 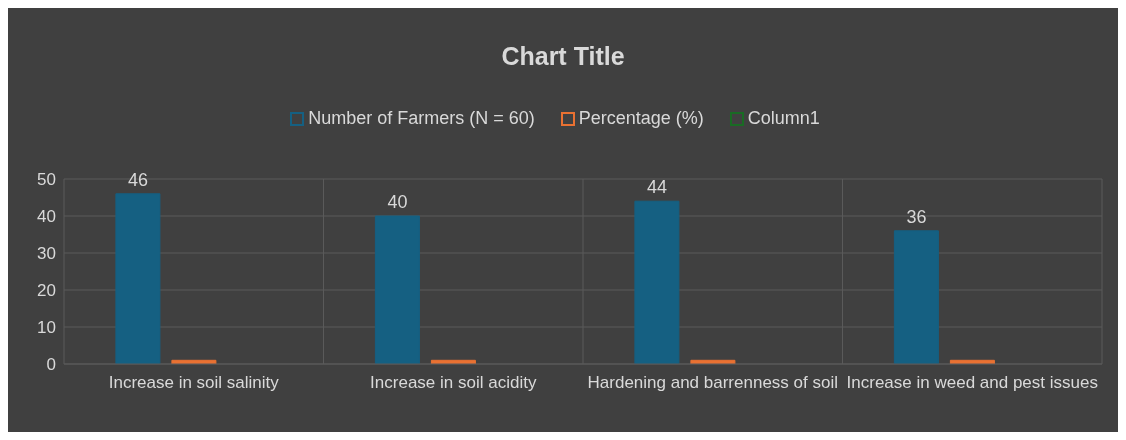 What do you see at coordinates (640, 118) in the screenshot?
I see `legend-label: Percentage (%)` at bounding box center [640, 118].